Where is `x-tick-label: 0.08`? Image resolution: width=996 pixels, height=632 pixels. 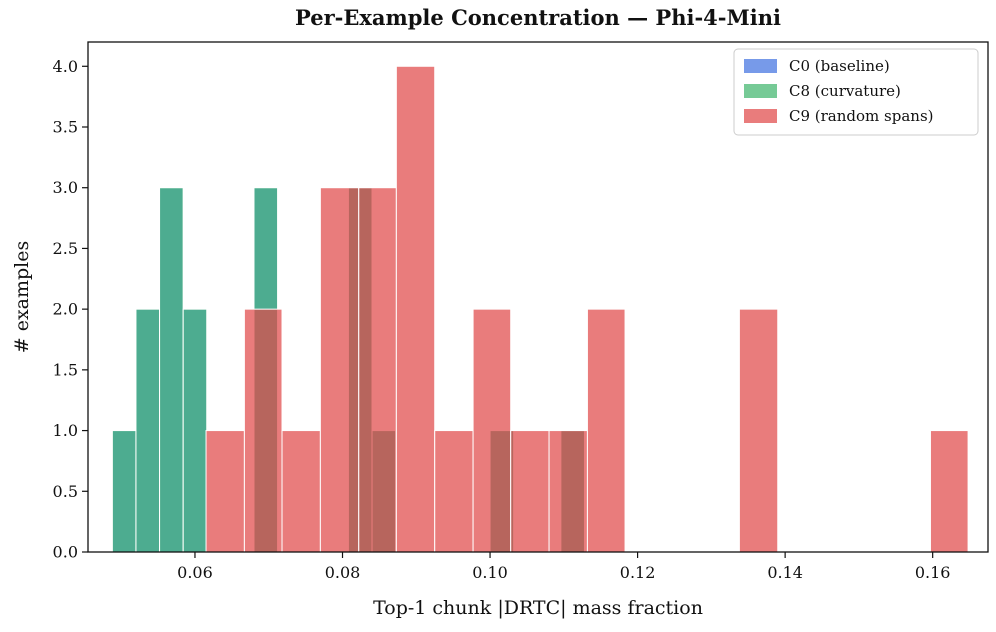 x-tick-label: 0.08 is located at coordinates (343, 572).